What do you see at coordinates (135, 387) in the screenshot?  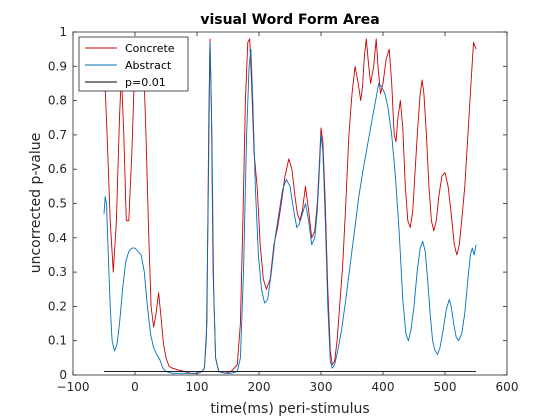 I see `x-tick-label: 0` at bounding box center [135, 387].